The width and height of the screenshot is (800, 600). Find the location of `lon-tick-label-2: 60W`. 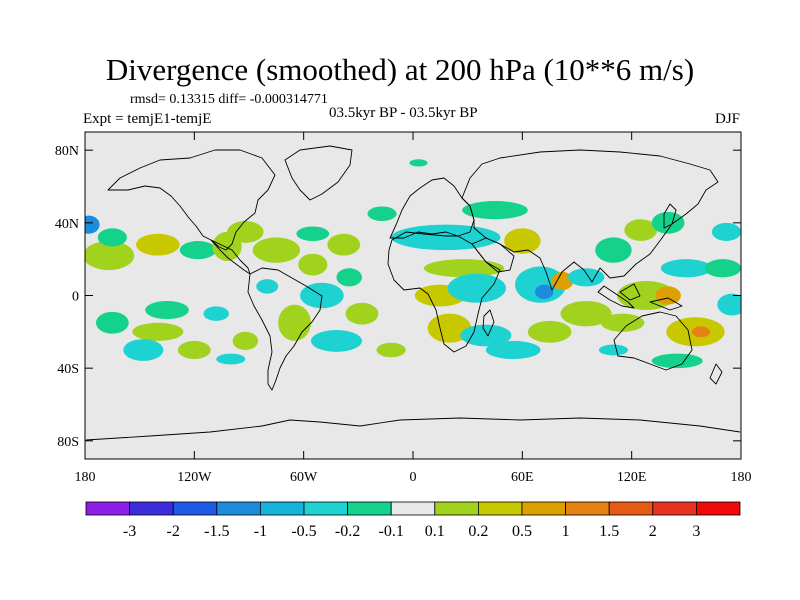

lon-tick-label-2: 60W is located at coordinates (304, 477).